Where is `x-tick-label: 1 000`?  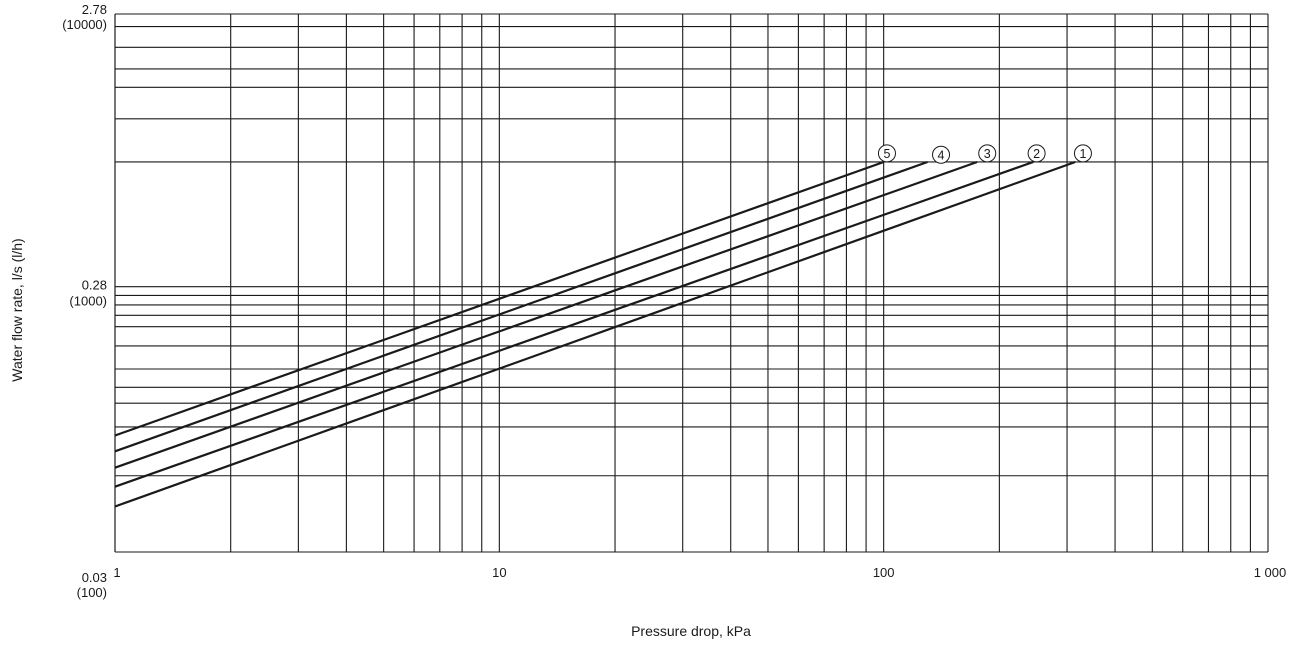 x-tick-label: 1 000 is located at coordinates (1270, 572).